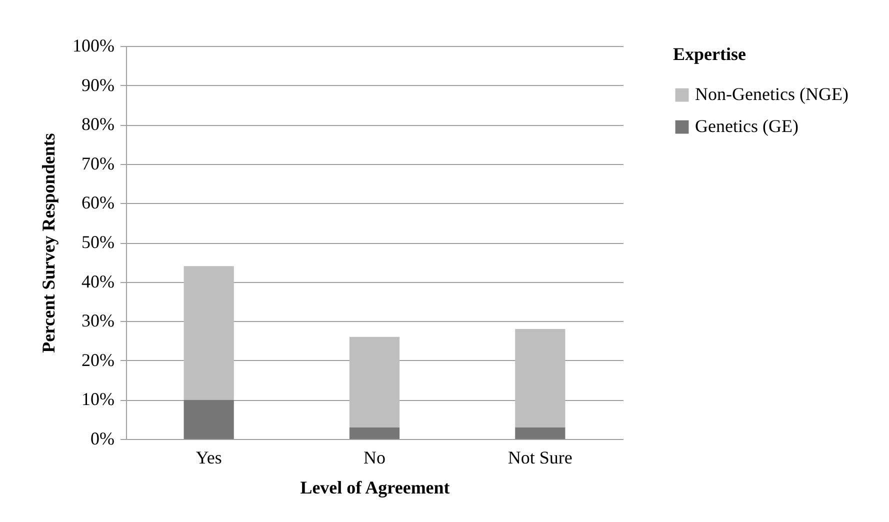 The width and height of the screenshot is (889, 522). I want to click on y-tick-label: 40%, so click(98, 281).